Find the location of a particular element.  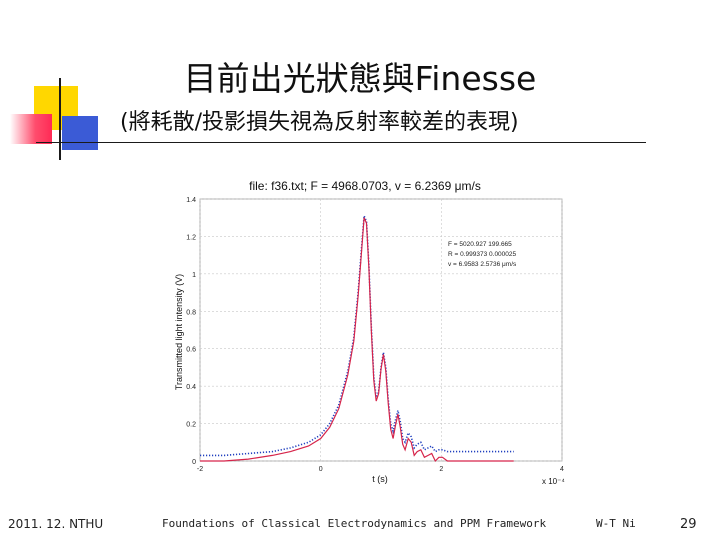

x-tick-label: 2 is located at coordinates (441, 469).